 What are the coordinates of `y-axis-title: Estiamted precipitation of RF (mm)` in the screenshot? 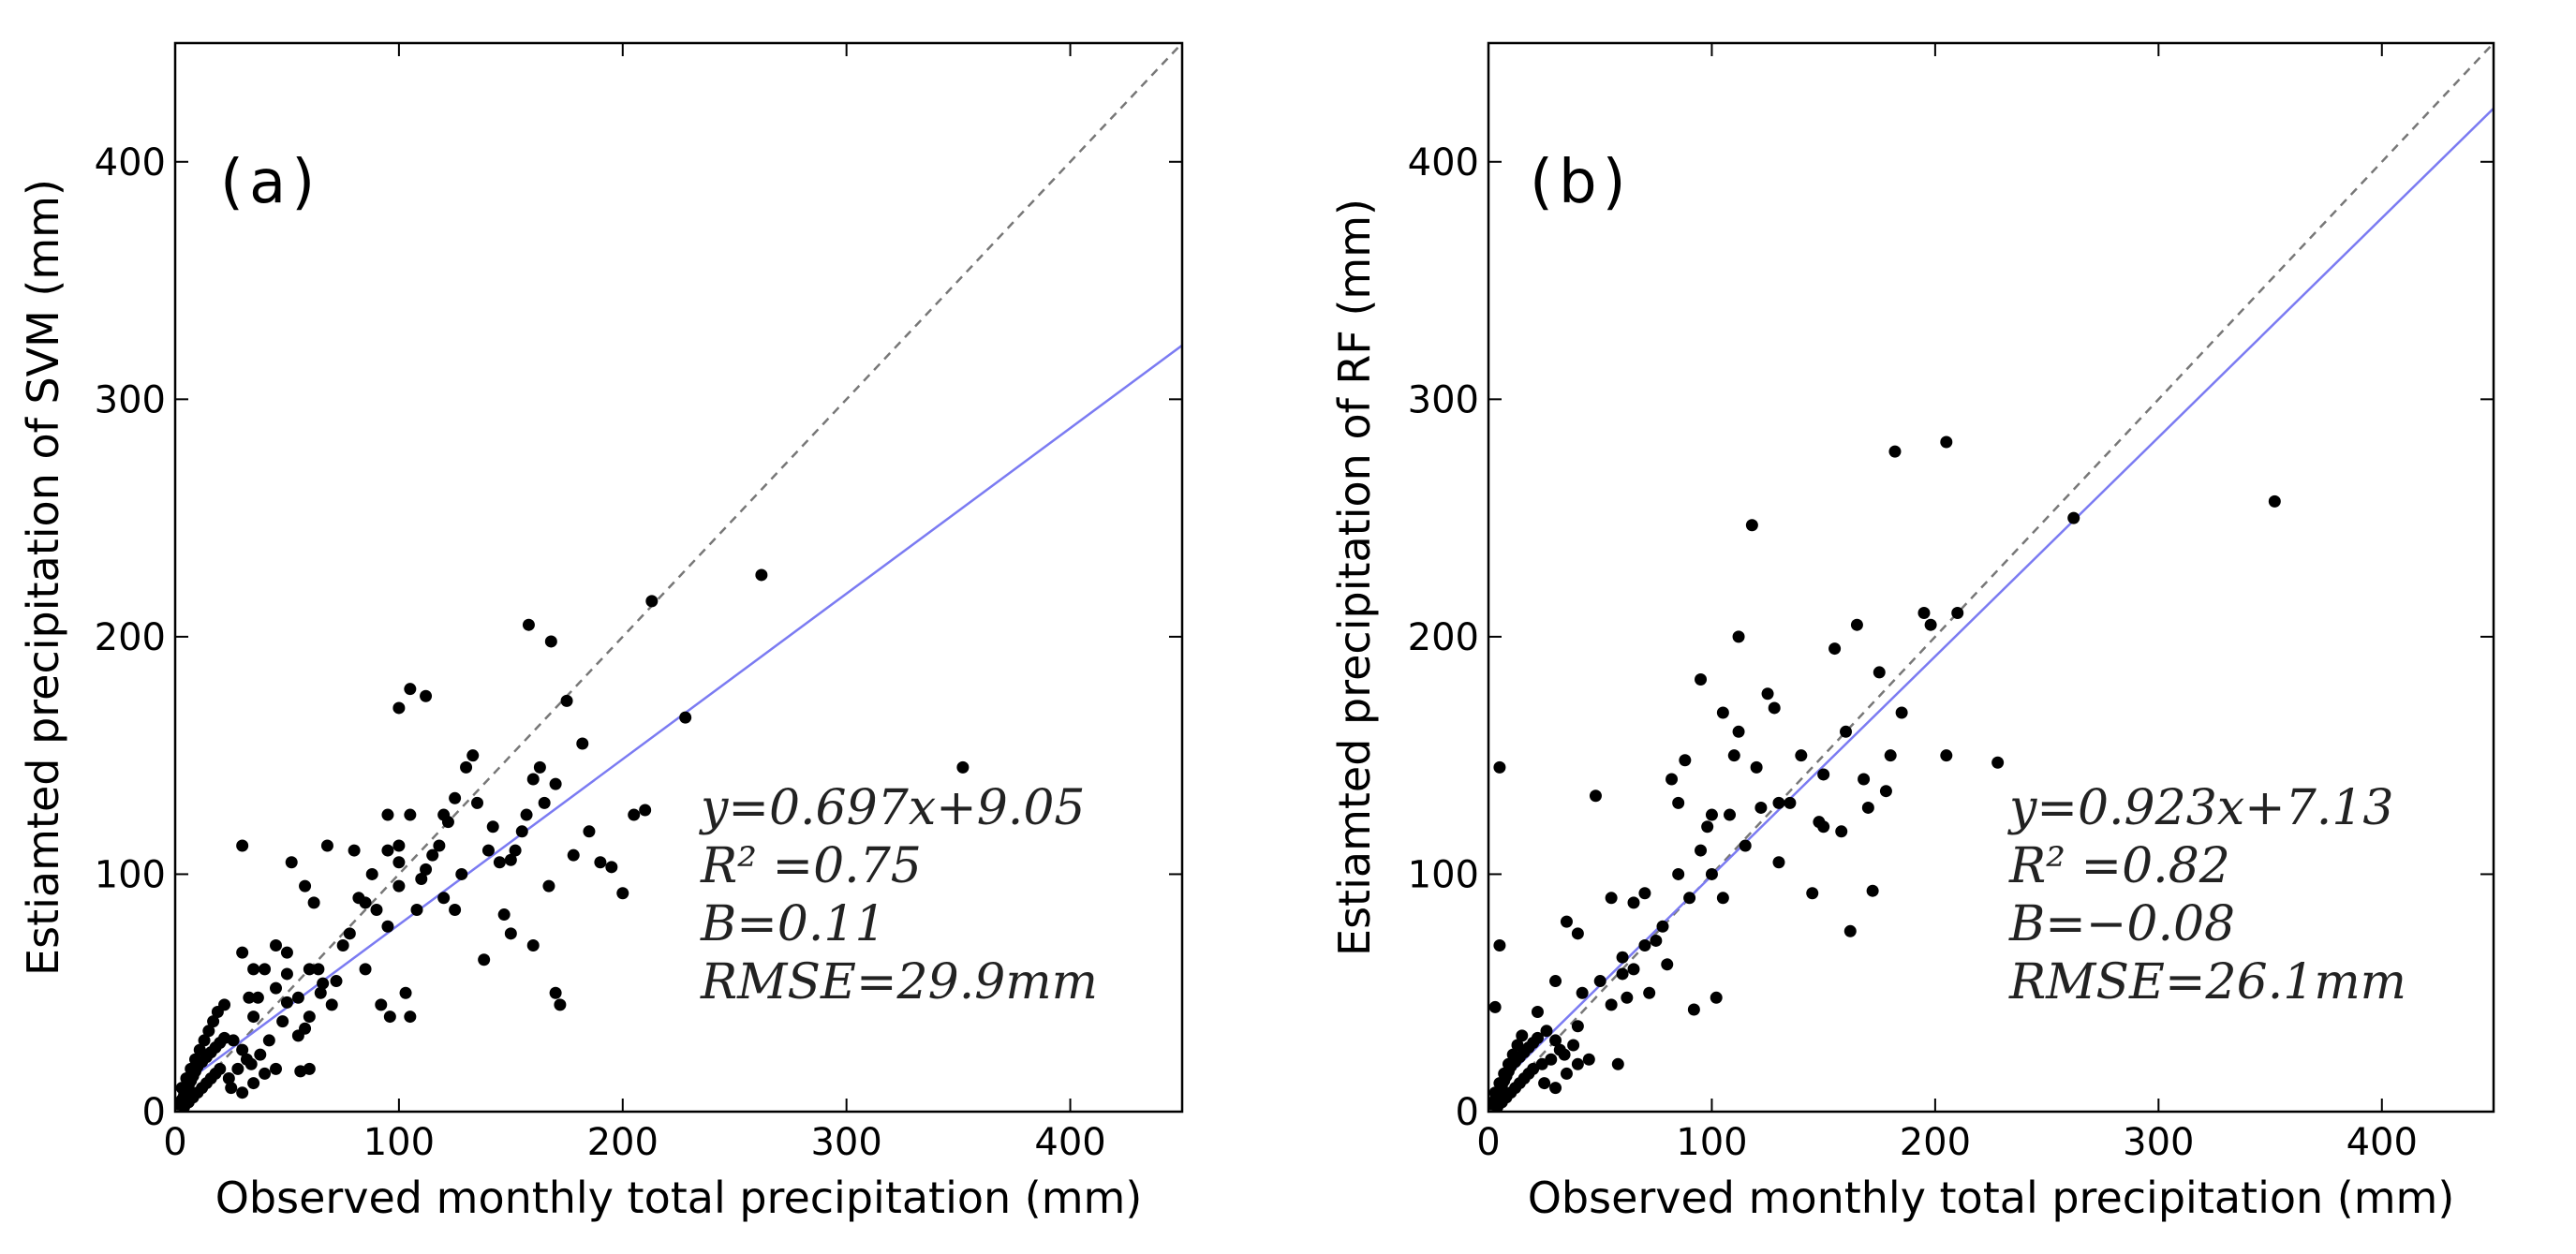 It's located at (1354, 577).